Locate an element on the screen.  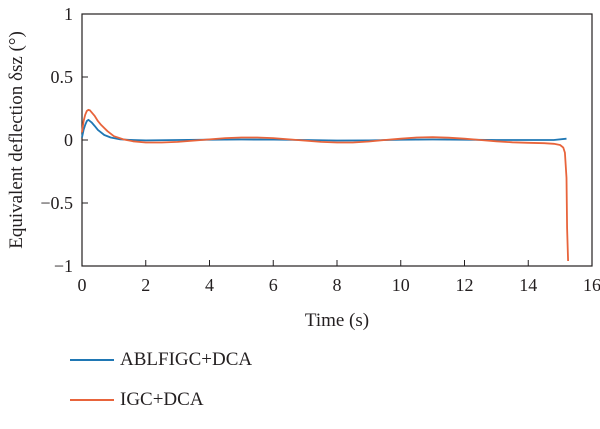
x-tick-label: 12 is located at coordinates (465, 285).